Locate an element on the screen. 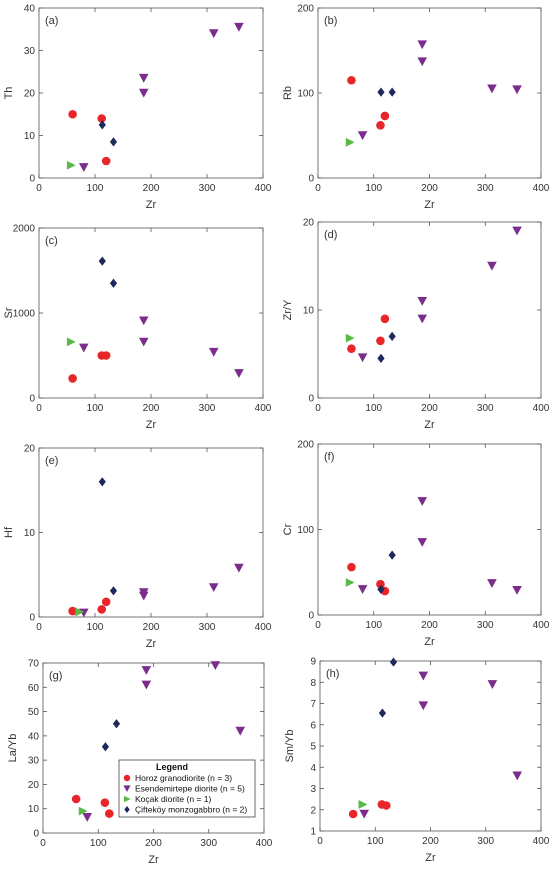 The width and height of the screenshot is (550, 872). y-tick-label: 6 is located at coordinates (313, 725).